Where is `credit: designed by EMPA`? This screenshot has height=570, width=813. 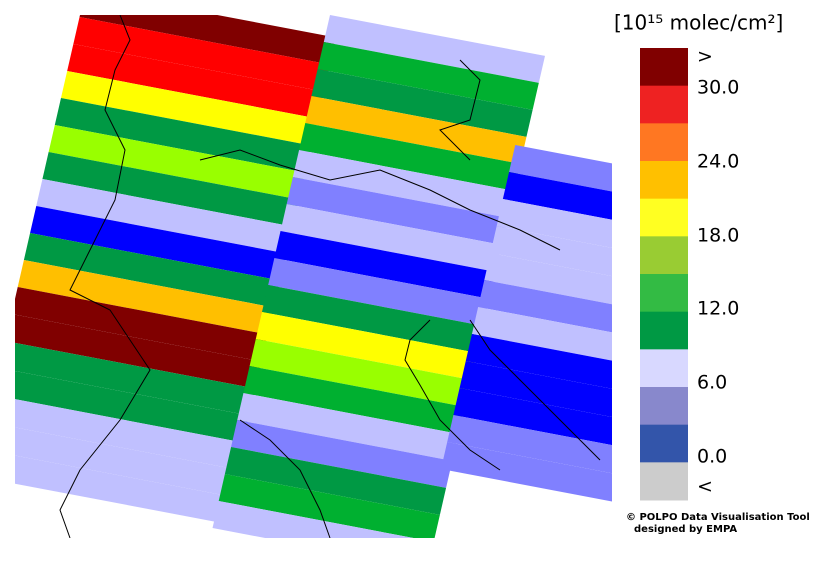
credit: designed by EMPA is located at coordinates (685, 529).